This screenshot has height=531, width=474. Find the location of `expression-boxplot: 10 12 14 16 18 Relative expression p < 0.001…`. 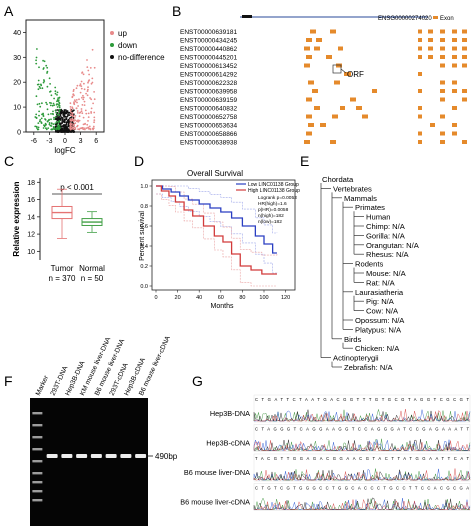

expression-boxplot: 10 12 14 16 18 Relative expression p < 0.001… is located at coordinates (58, 230).